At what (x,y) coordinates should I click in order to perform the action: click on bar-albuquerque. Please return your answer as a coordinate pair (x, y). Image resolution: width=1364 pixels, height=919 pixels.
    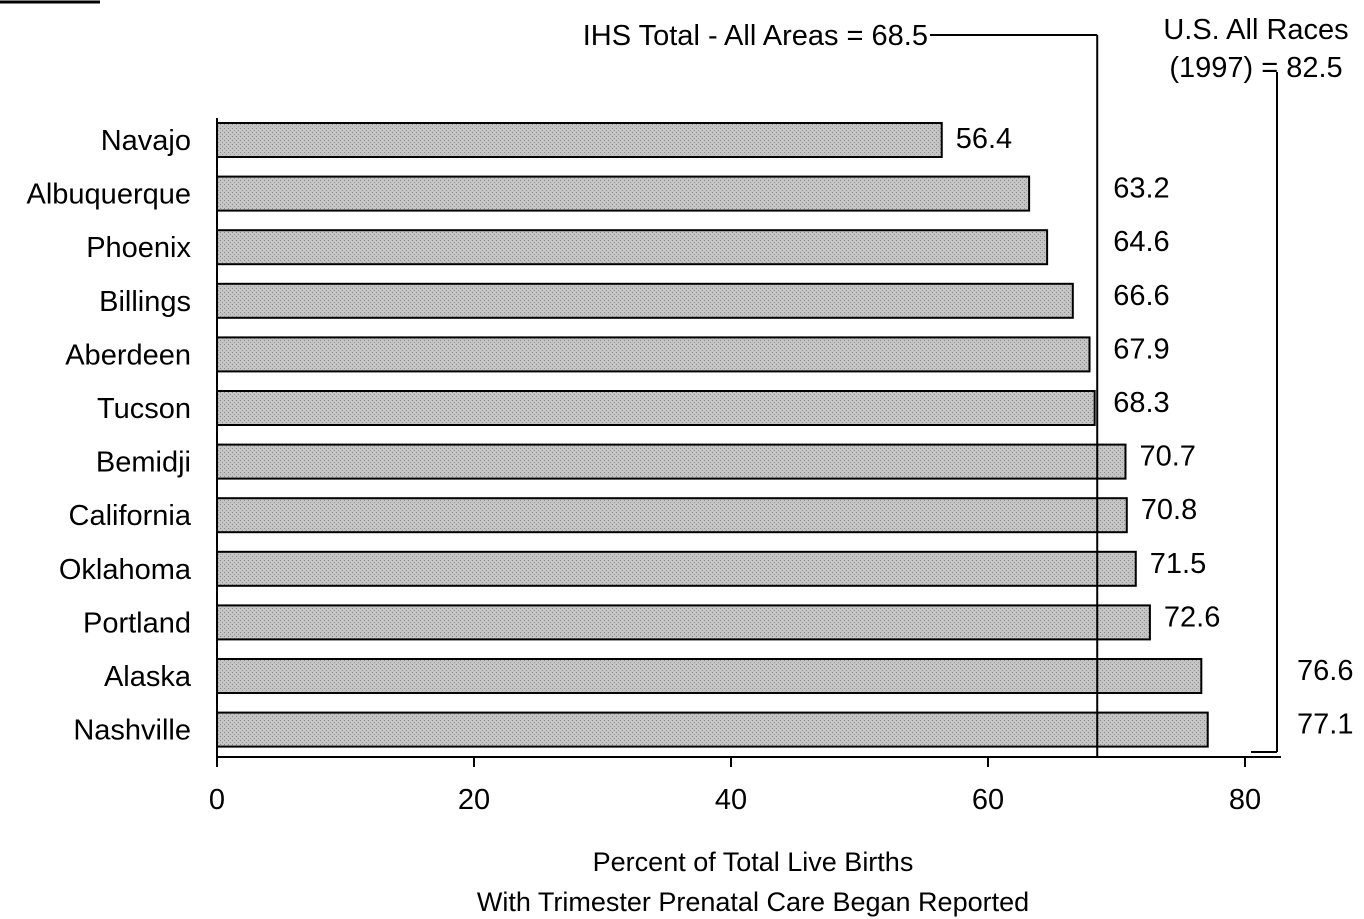
    Looking at the image, I should click on (623, 193).